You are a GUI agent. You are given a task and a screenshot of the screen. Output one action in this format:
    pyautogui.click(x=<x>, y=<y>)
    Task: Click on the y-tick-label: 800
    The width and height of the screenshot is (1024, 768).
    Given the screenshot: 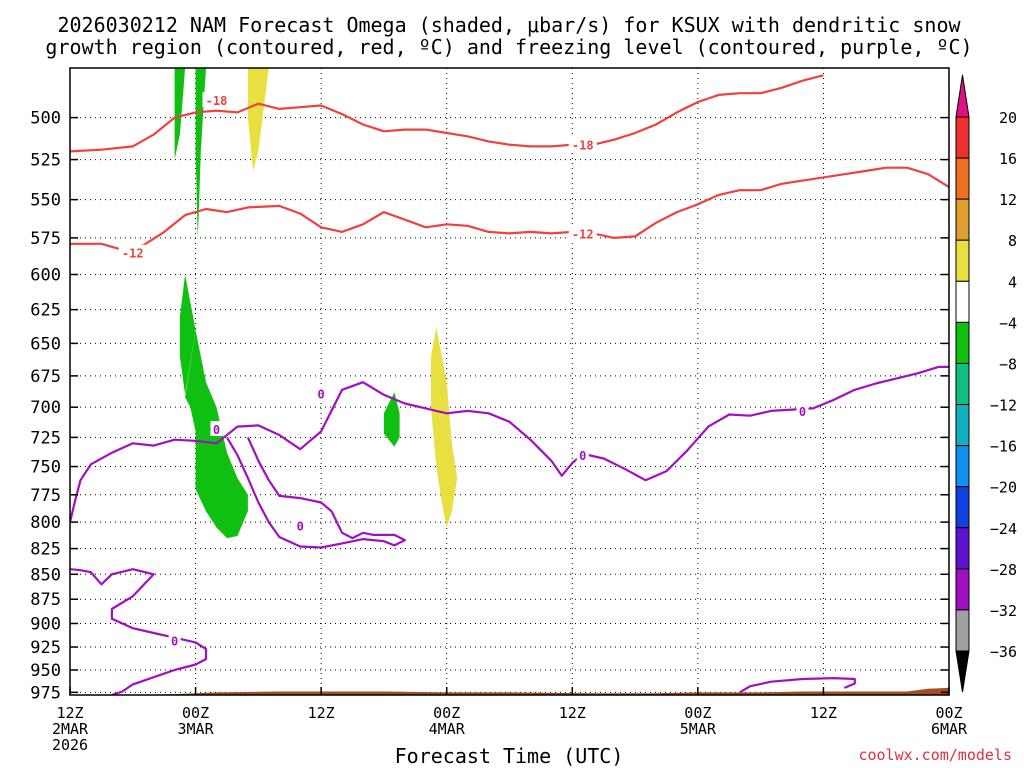 What is the action you would take?
    pyautogui.click(x=45, y=523)
    